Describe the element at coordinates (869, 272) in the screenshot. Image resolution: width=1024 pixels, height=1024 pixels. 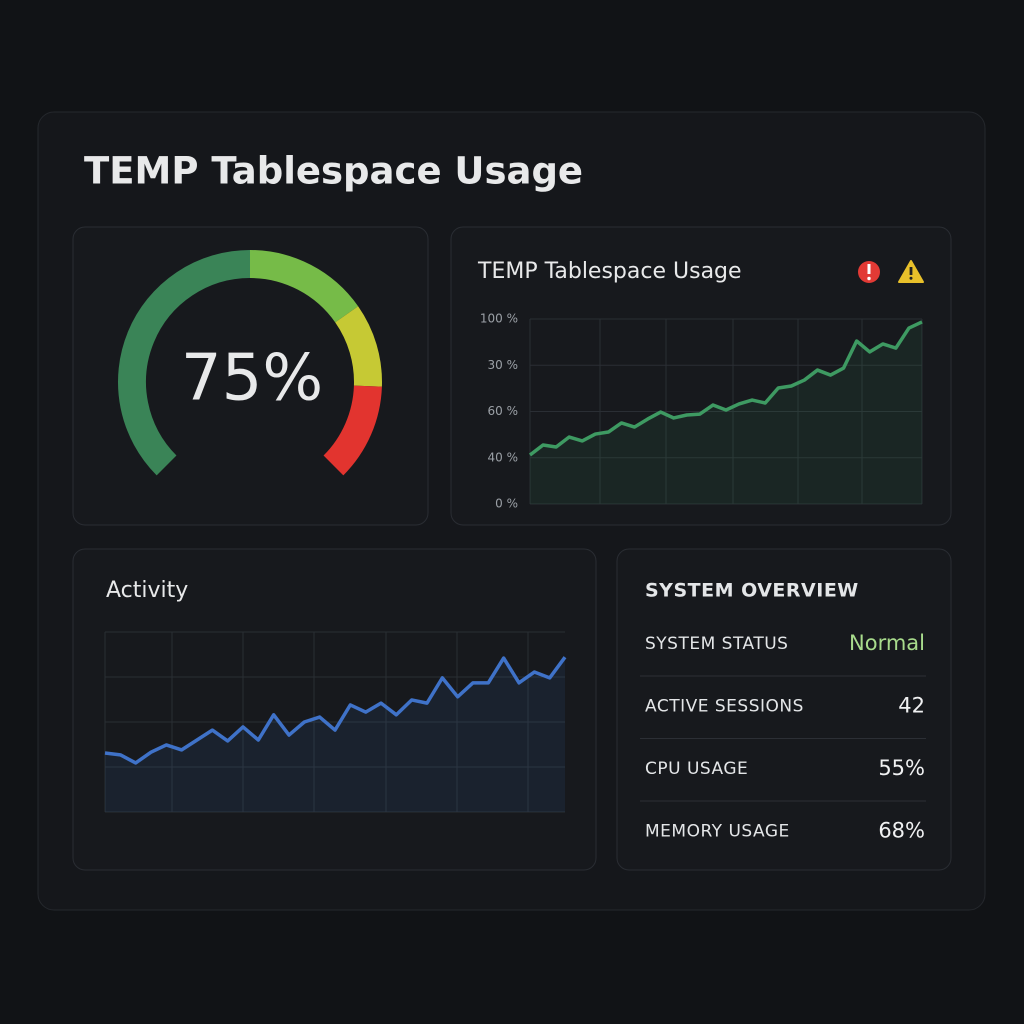
I see `error-icon` at that location.